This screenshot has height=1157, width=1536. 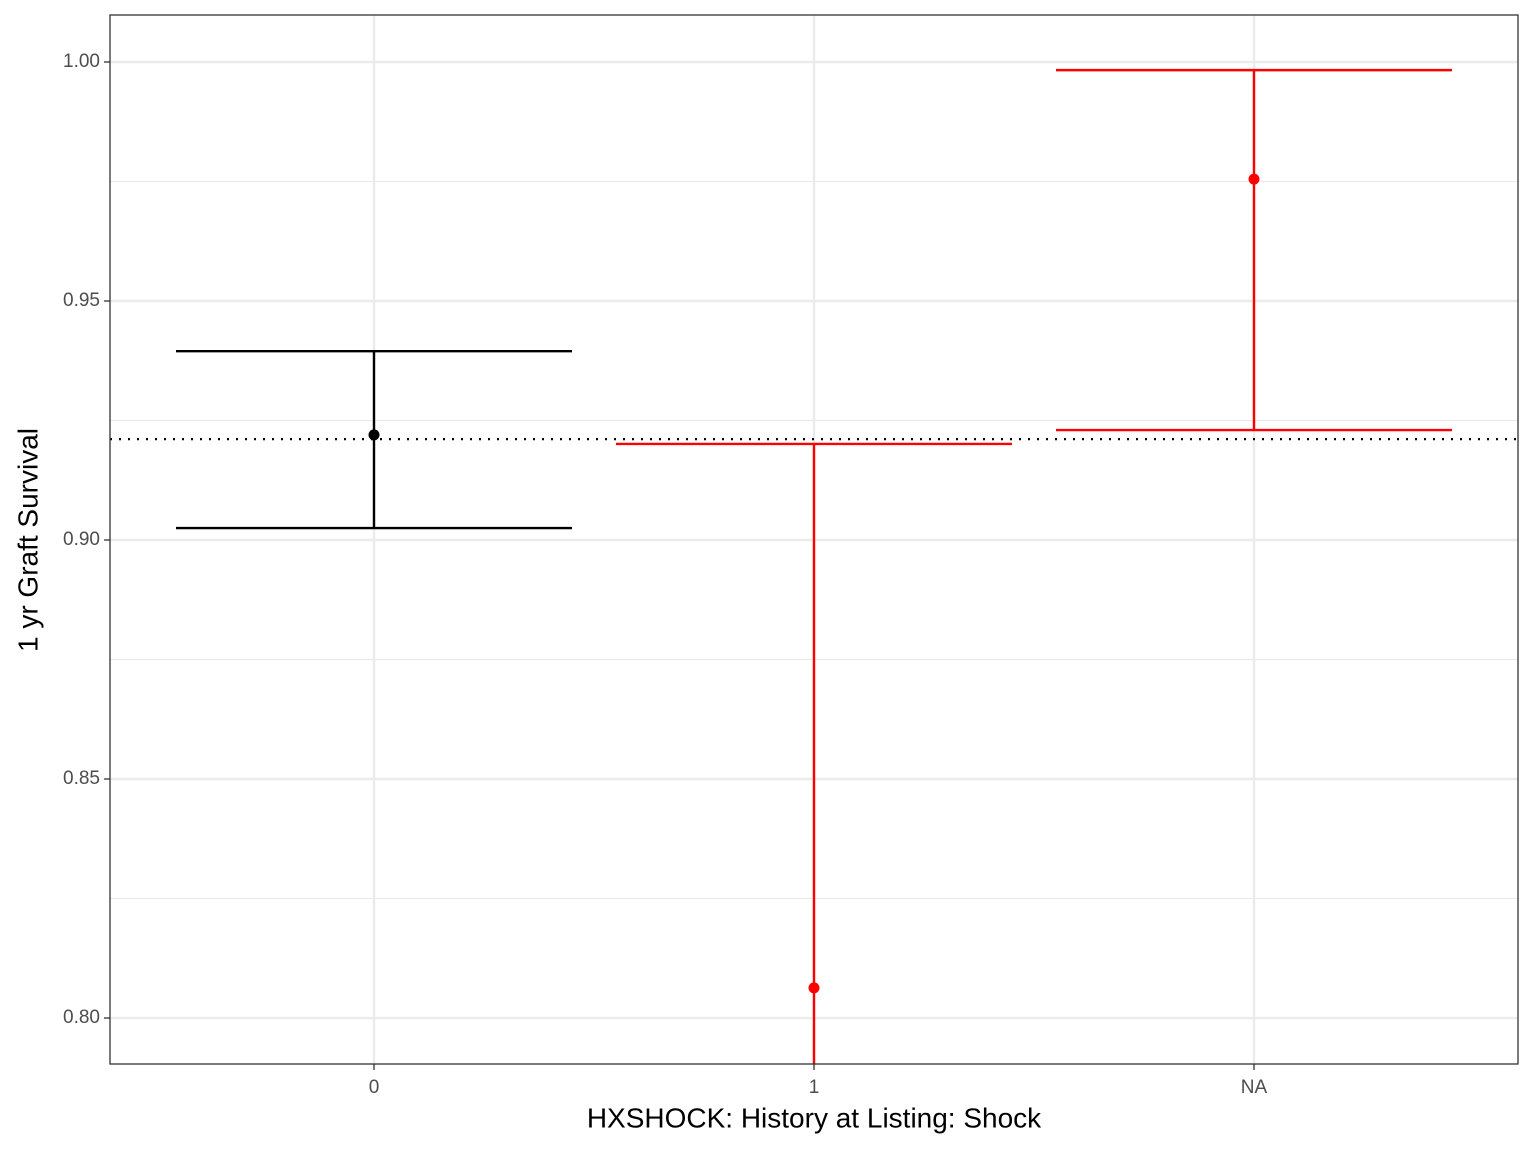 I want to click on y-tick-label: 0.90, so click(x=81, y=539).